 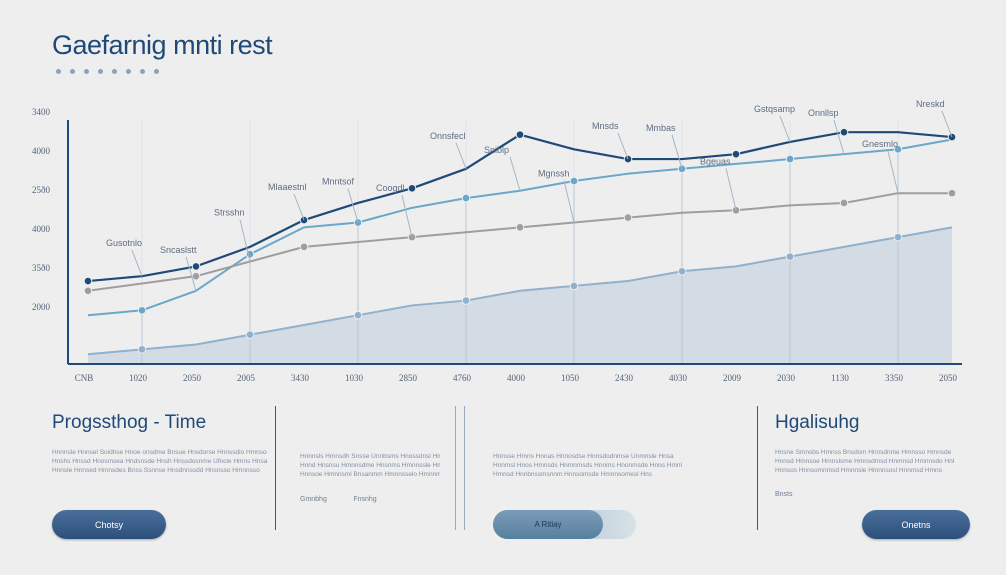 What do you see at coordinates (138, 378) in the screenshot?
I see `x-tick-label: 1020` at bounding box center [138, 378].